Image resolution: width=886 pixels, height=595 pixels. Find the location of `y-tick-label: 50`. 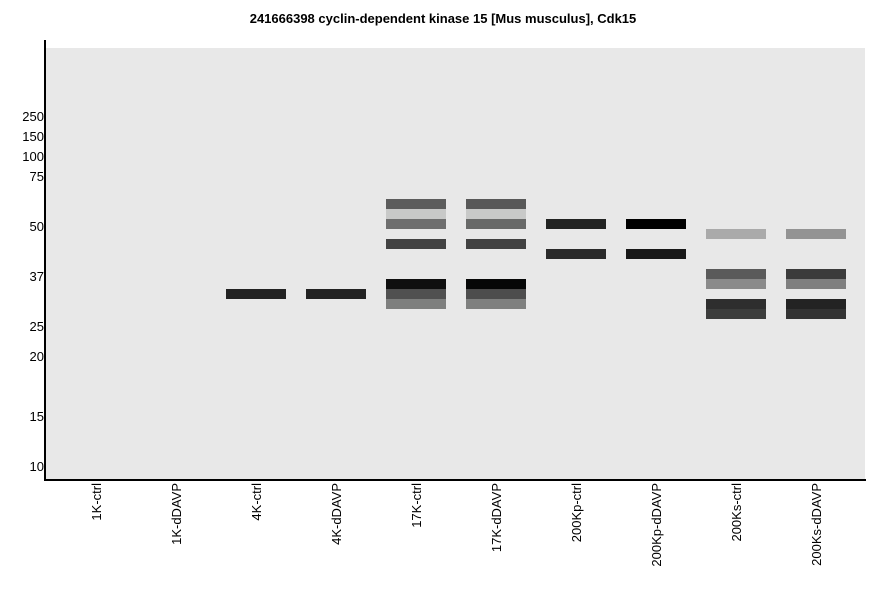

y-tick-label: 50 is located at coordinates (37, 226).